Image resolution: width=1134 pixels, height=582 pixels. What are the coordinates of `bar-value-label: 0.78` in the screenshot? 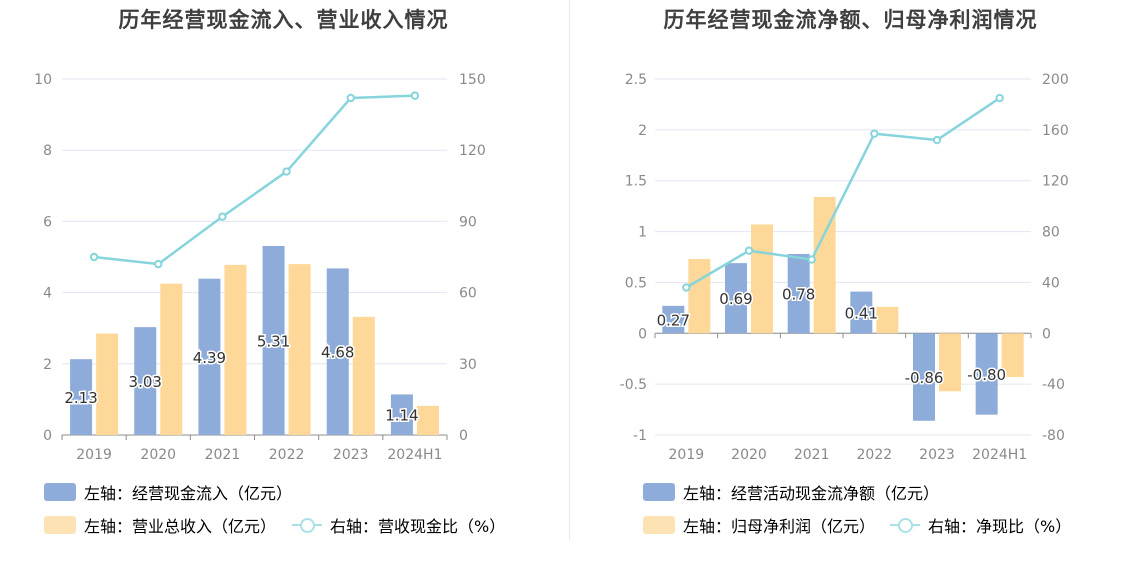 It's located at (798, 295).